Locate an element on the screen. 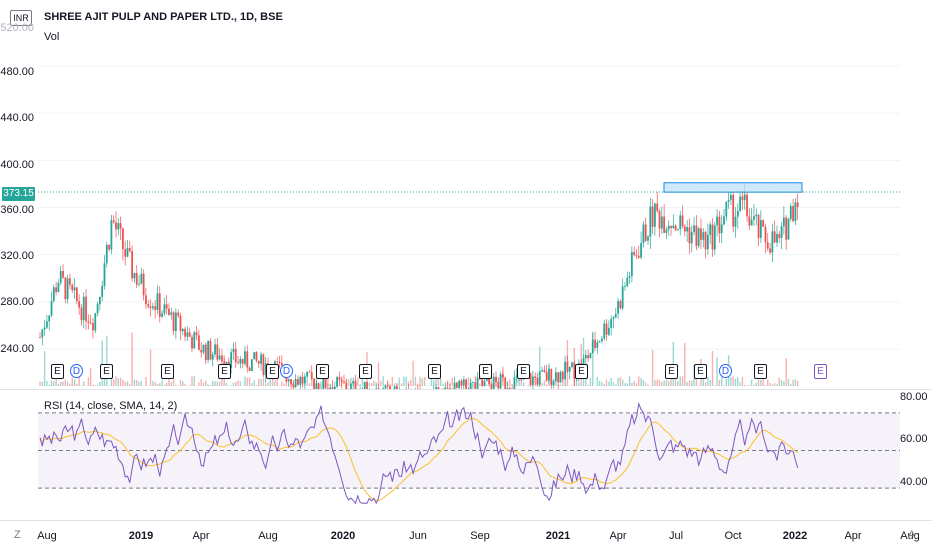 This screenshot has height=550, width=932. rsi-label: RSI (14, close, SMA, 14, 2) is located at coordinates (111, 406).